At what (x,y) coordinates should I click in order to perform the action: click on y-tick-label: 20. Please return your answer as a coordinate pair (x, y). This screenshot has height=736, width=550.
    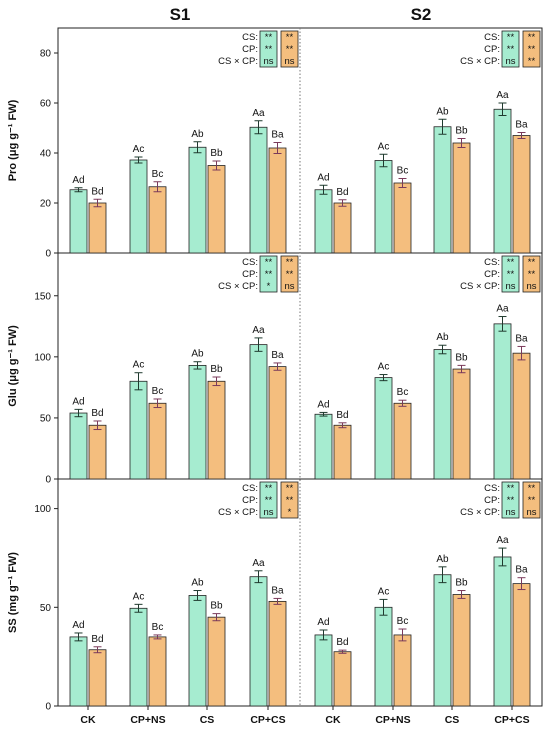
    Looking at the image, I should click on (46, 204).